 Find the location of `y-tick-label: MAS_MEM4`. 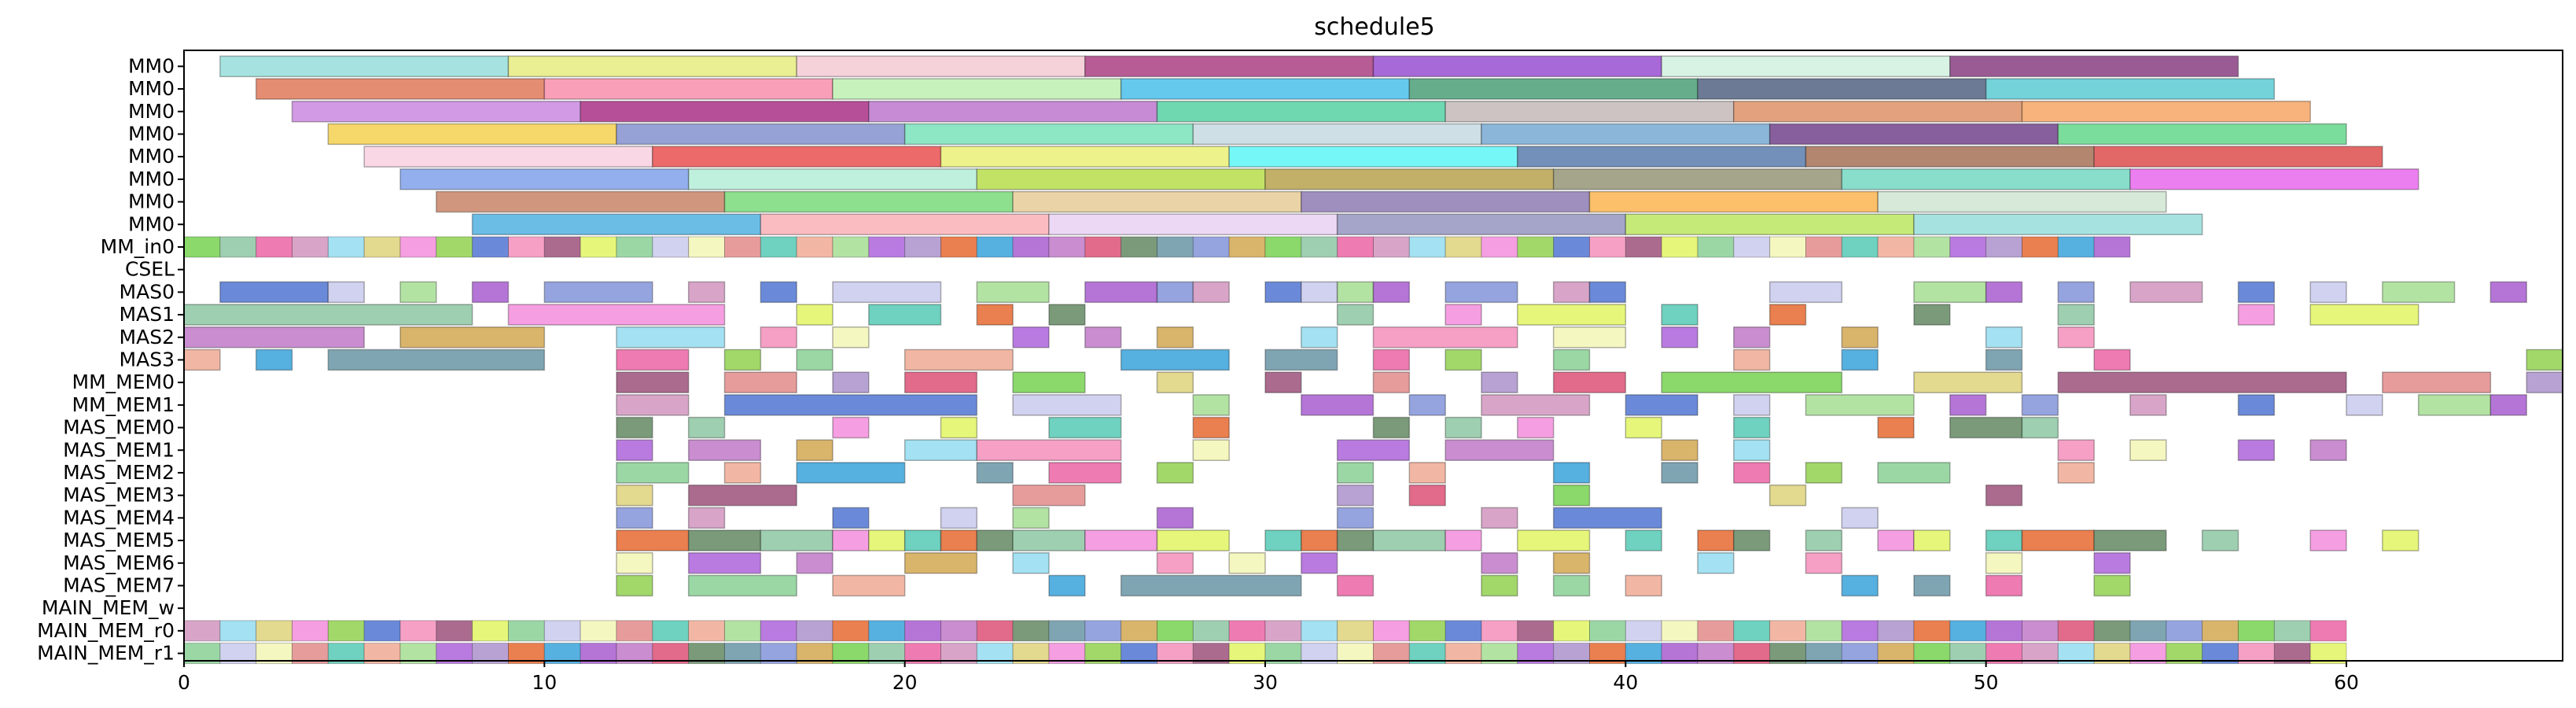

y-tick-label: MAS_MEM4 is located at coordinates (119, 517).